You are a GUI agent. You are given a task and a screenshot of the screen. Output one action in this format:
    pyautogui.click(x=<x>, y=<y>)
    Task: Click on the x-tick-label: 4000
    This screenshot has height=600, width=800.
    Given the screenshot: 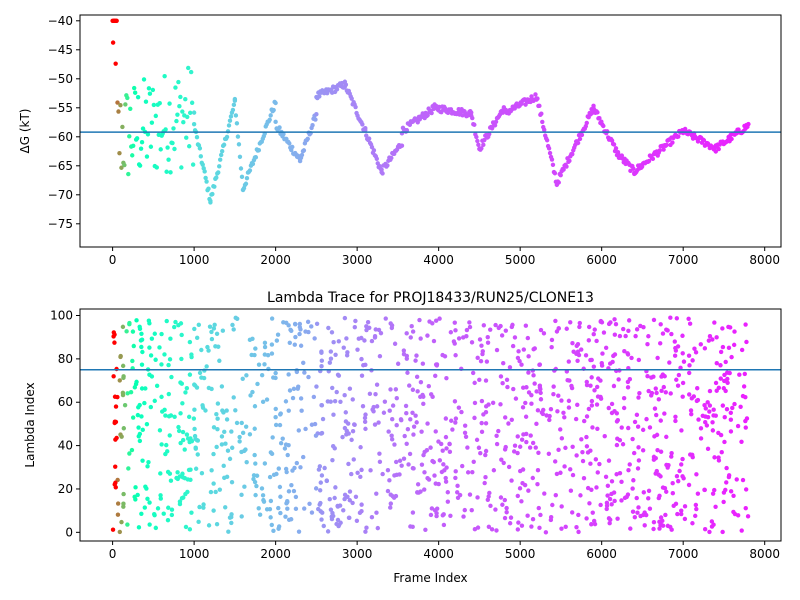 What is the action you would take?
    pyautogui.click(x=438, y=554)
    